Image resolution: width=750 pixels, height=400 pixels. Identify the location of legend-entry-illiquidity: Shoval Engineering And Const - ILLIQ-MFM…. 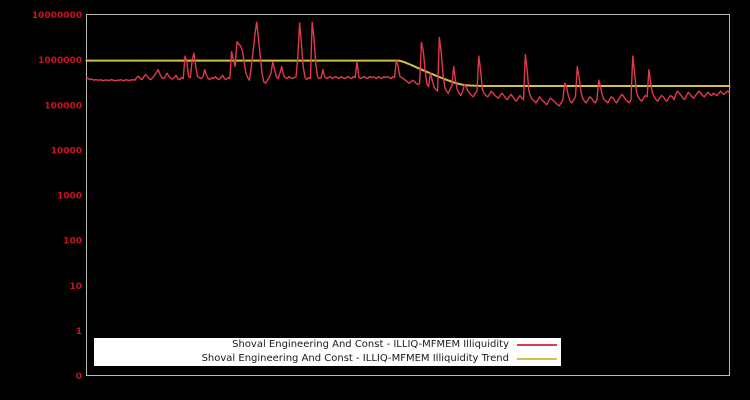
(327, 345).